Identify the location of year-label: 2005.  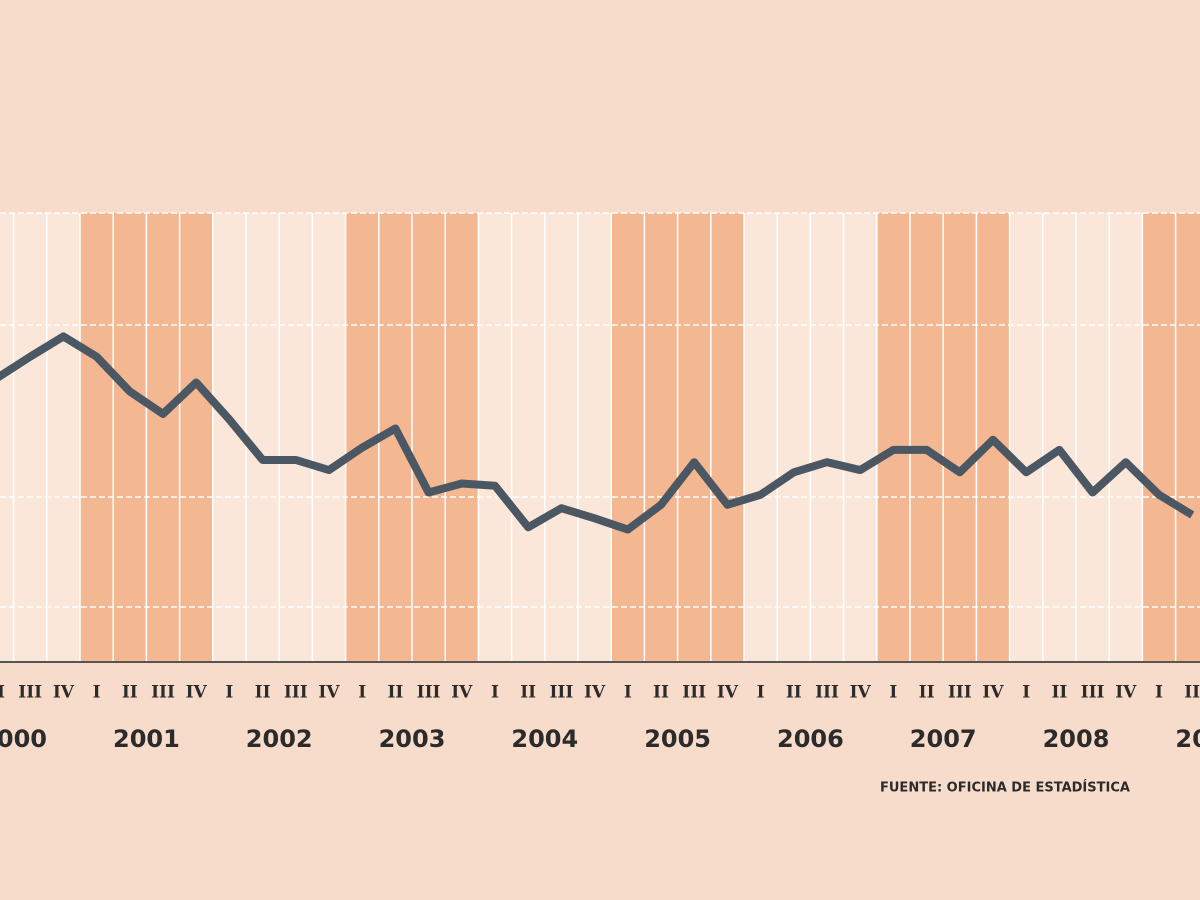
(677, 739).